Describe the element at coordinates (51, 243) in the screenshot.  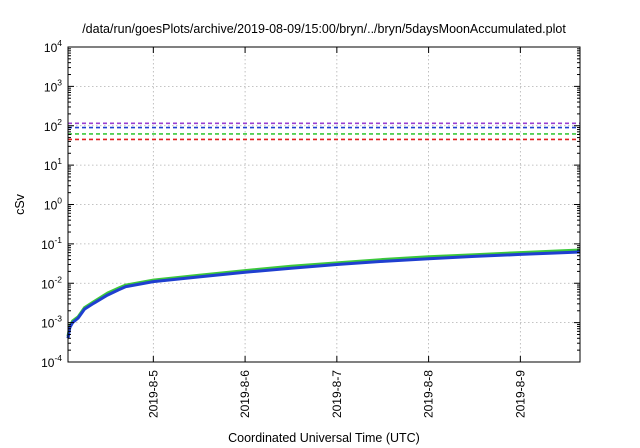
I see `y-tick-label: 10⁻¹` at that location.